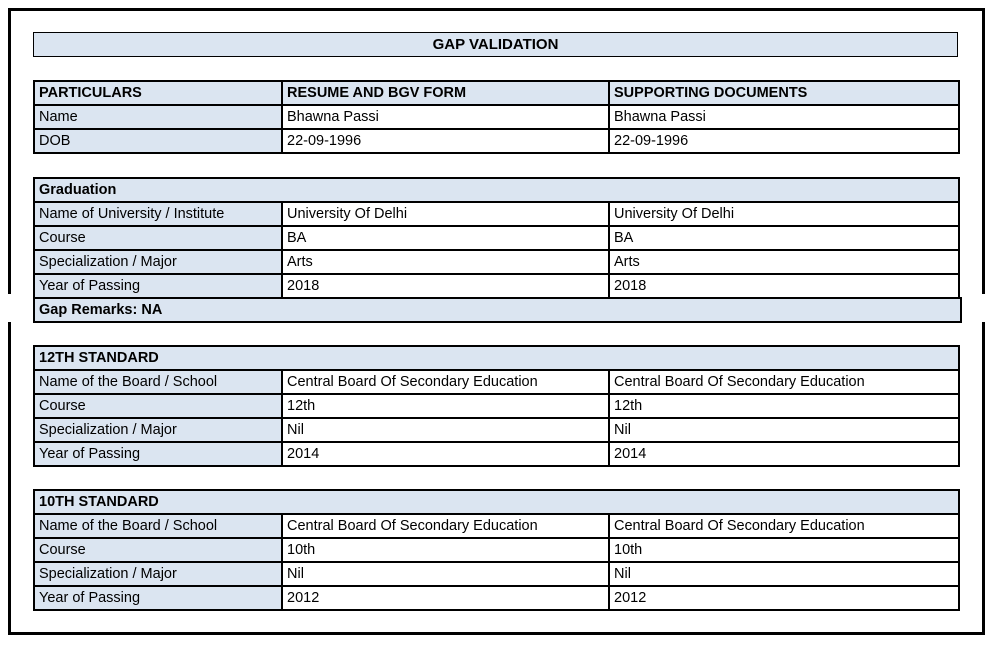 The image size is (993, 645). I want to click on column-header-particulars: PARTICULARS, so click(158, 93).